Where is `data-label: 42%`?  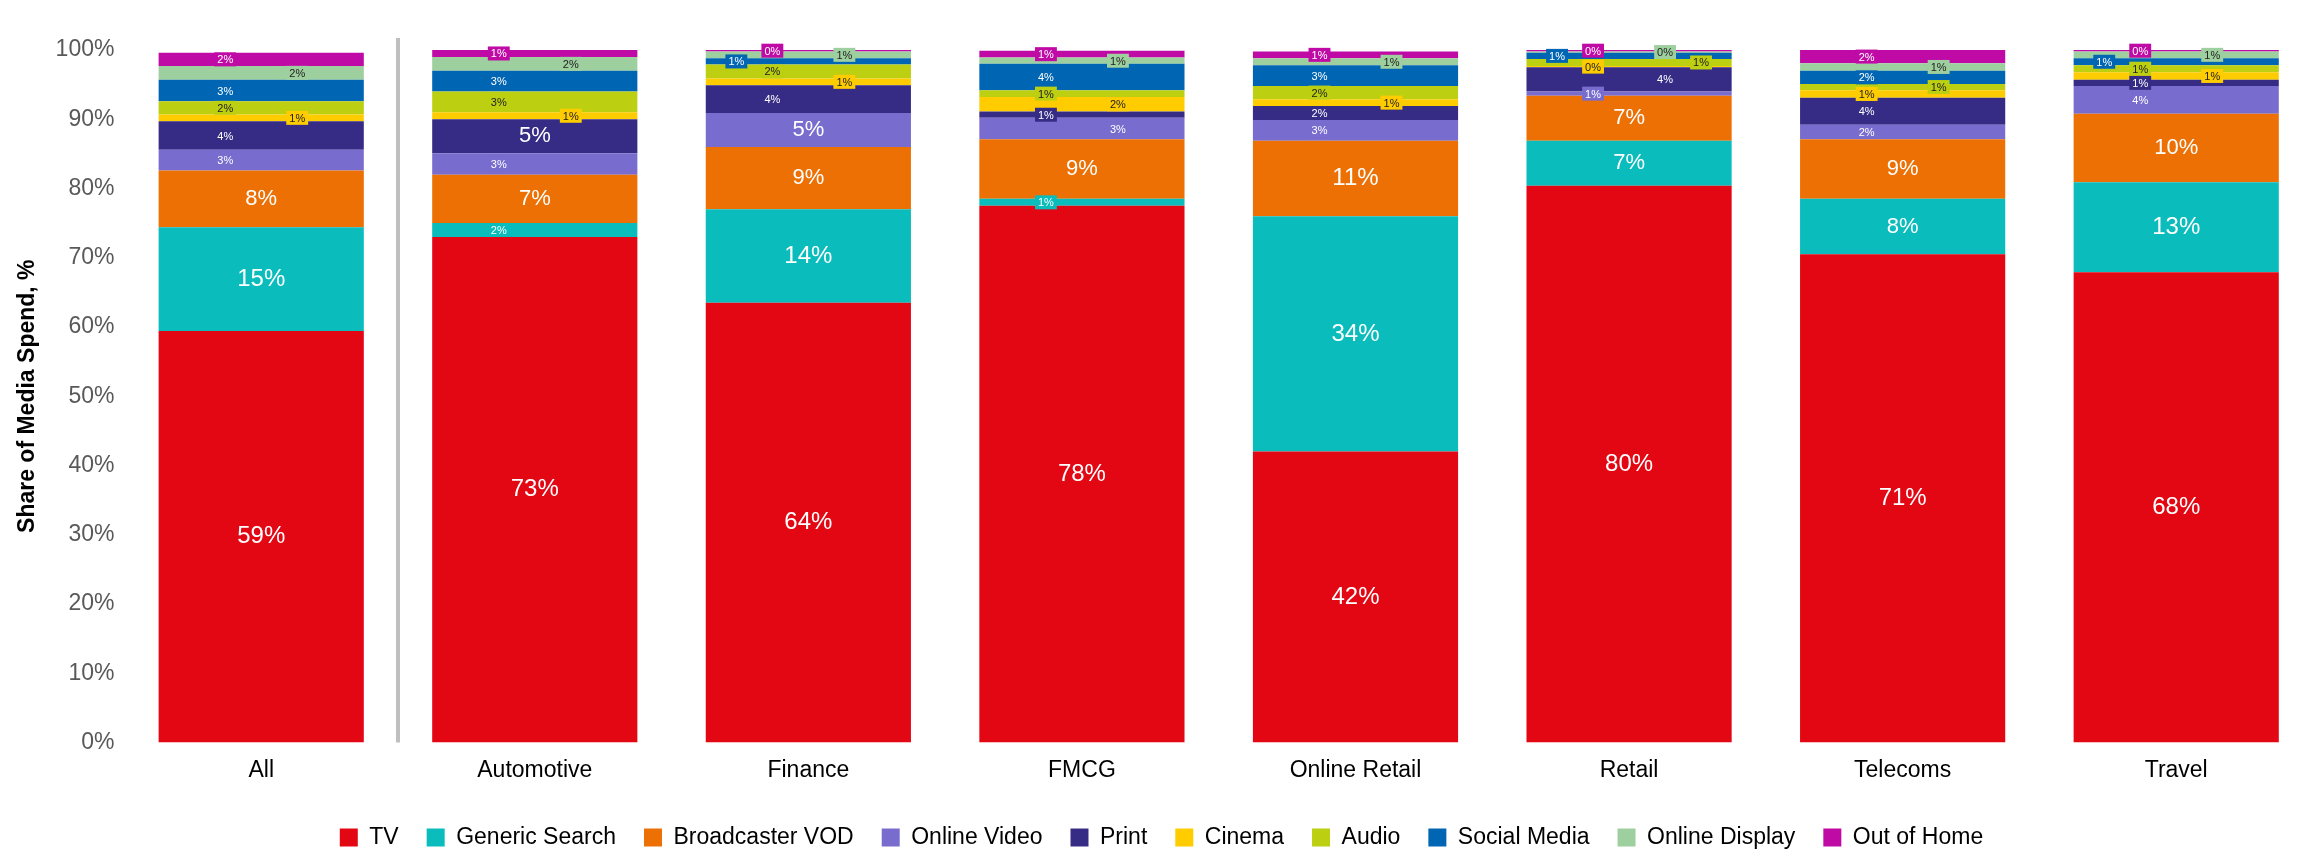 data-label: 42% is located at coordinates (1355, 595).